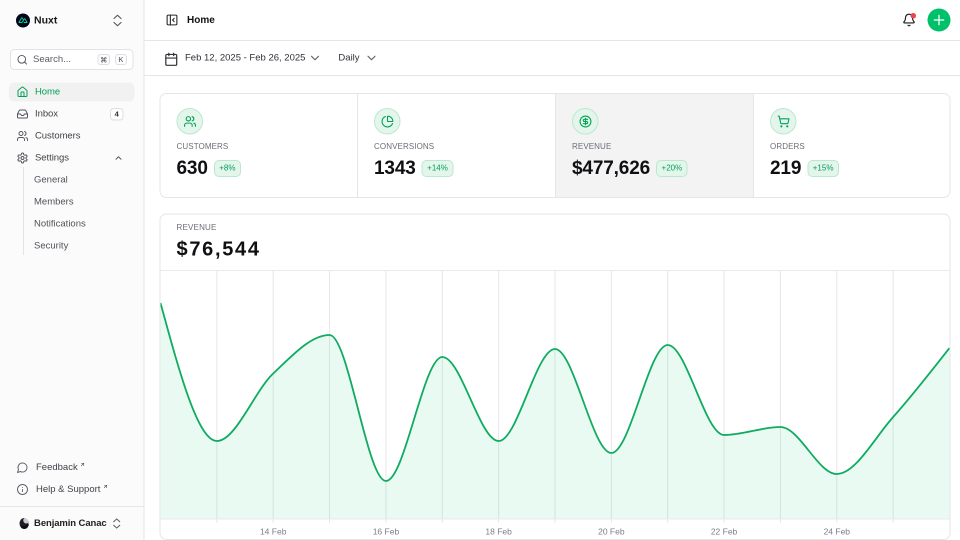 Image resolution: width=960 pixels, height=540 pixels. Describe the element at coordinates (611, 532) in the screenshot. I see `svg-text: 20 Feb` at that location.